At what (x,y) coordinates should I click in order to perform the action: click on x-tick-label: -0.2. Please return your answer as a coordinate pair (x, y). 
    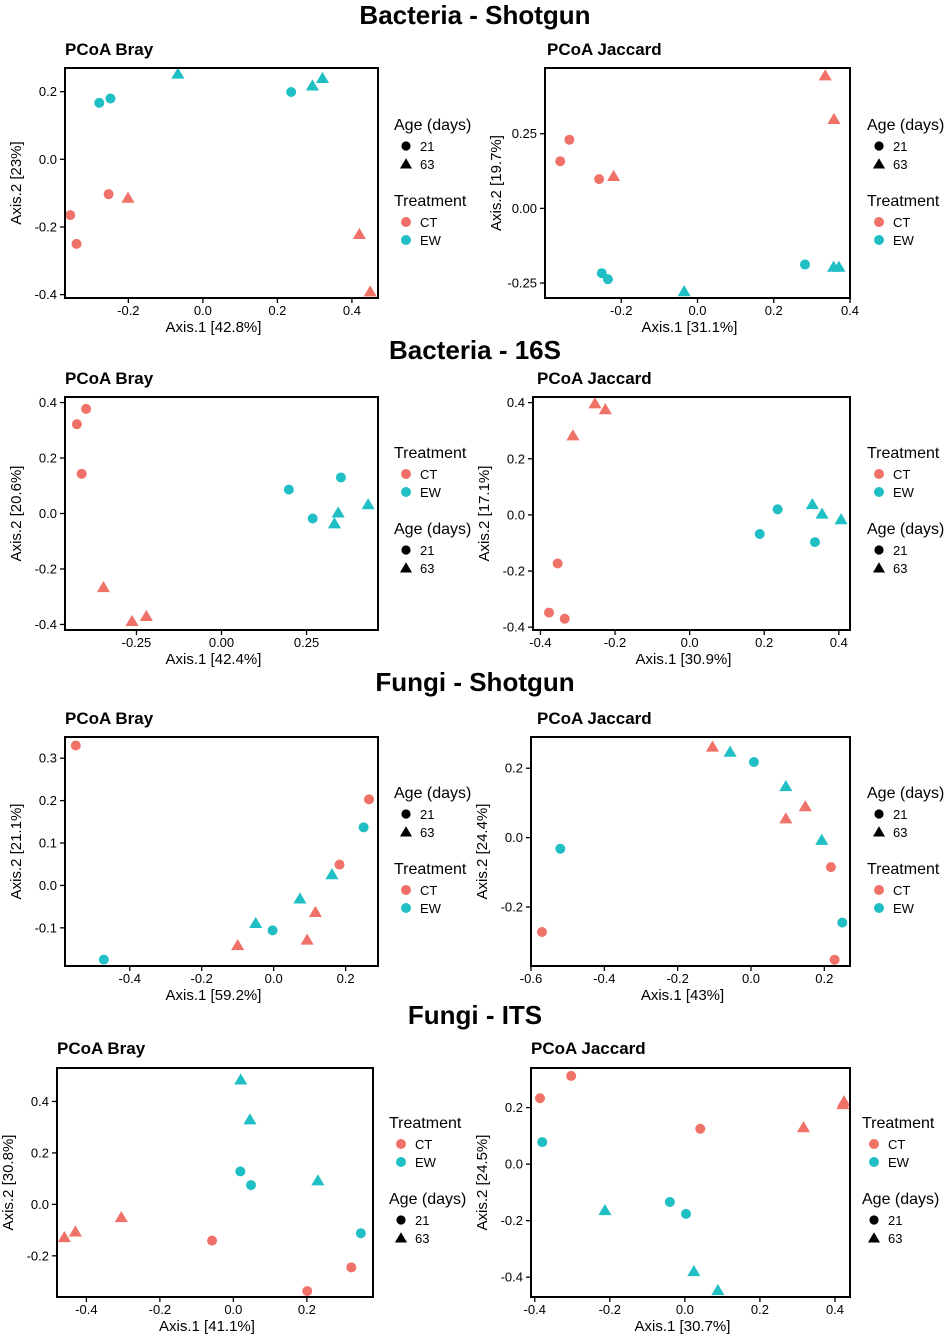
    Looking at the image, I should click on (128, 310).